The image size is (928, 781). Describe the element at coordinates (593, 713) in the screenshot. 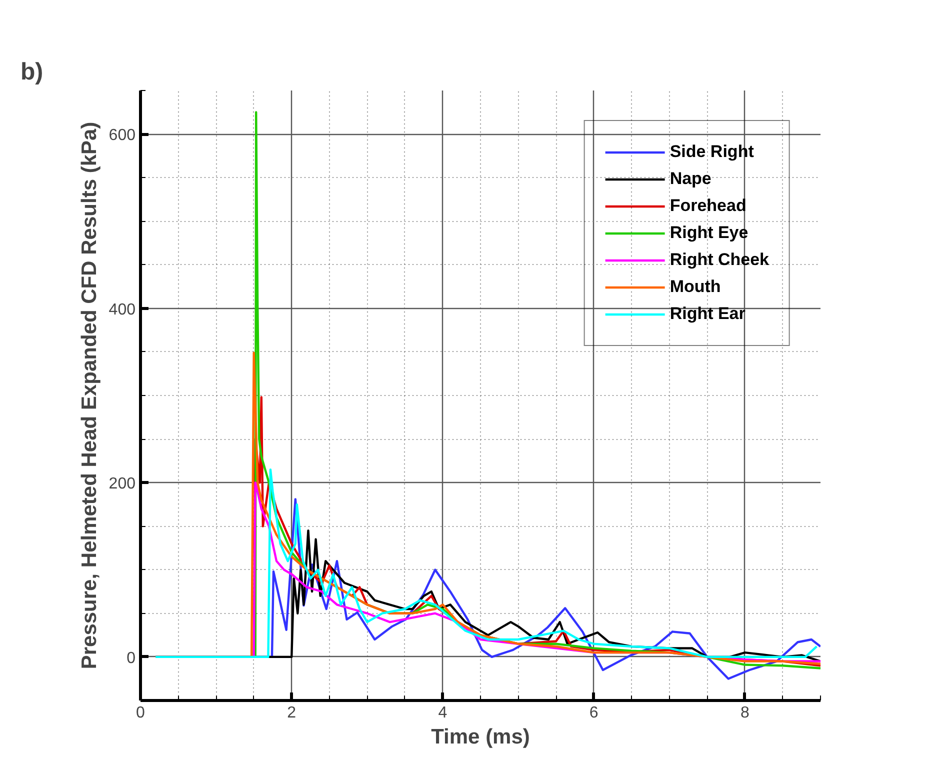

I see `x-tick-label: 6` at that location.